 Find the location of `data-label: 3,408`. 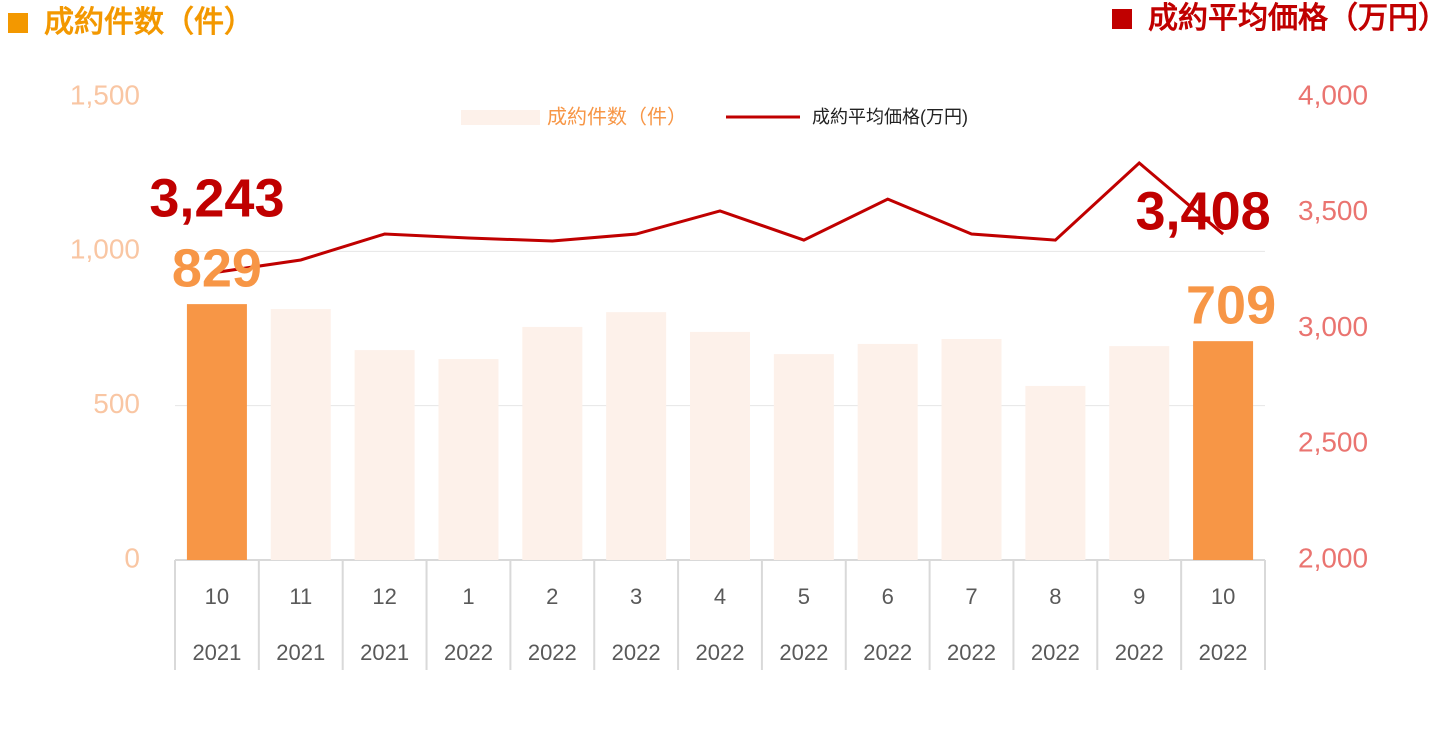

data-label: 3,408 is located at coordinates (1203, 211).